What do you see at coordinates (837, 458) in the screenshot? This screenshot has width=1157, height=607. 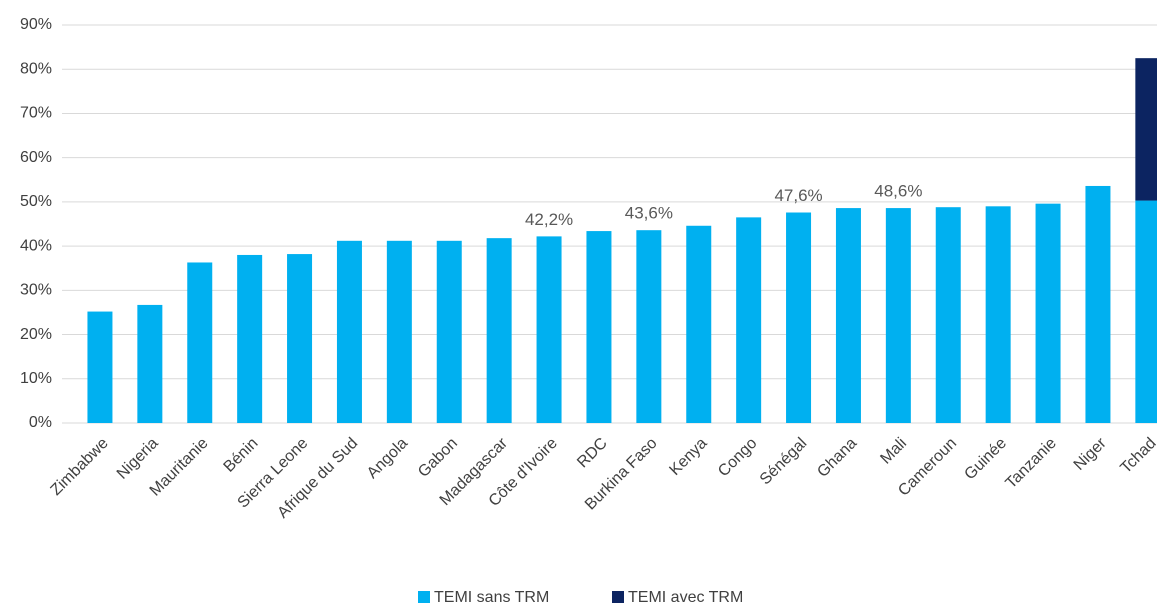 I see `x-tick-label: Ghana` at bounding box center [837, 458].